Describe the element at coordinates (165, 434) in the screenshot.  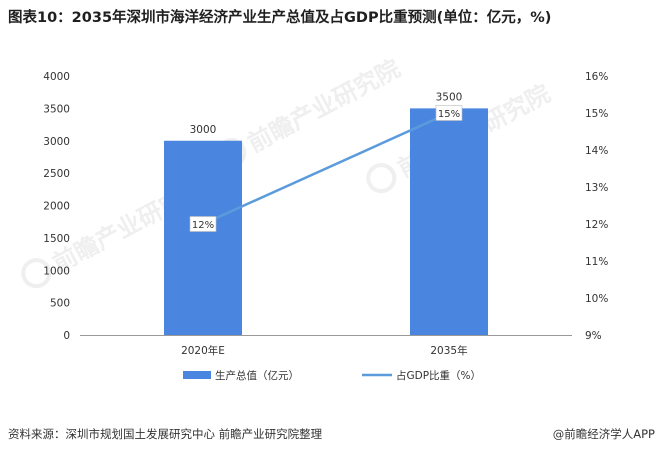
I see `source-note: 资料来源：深圳市规划国土发展研究中心 前瞻产业研究院整理` at that location.